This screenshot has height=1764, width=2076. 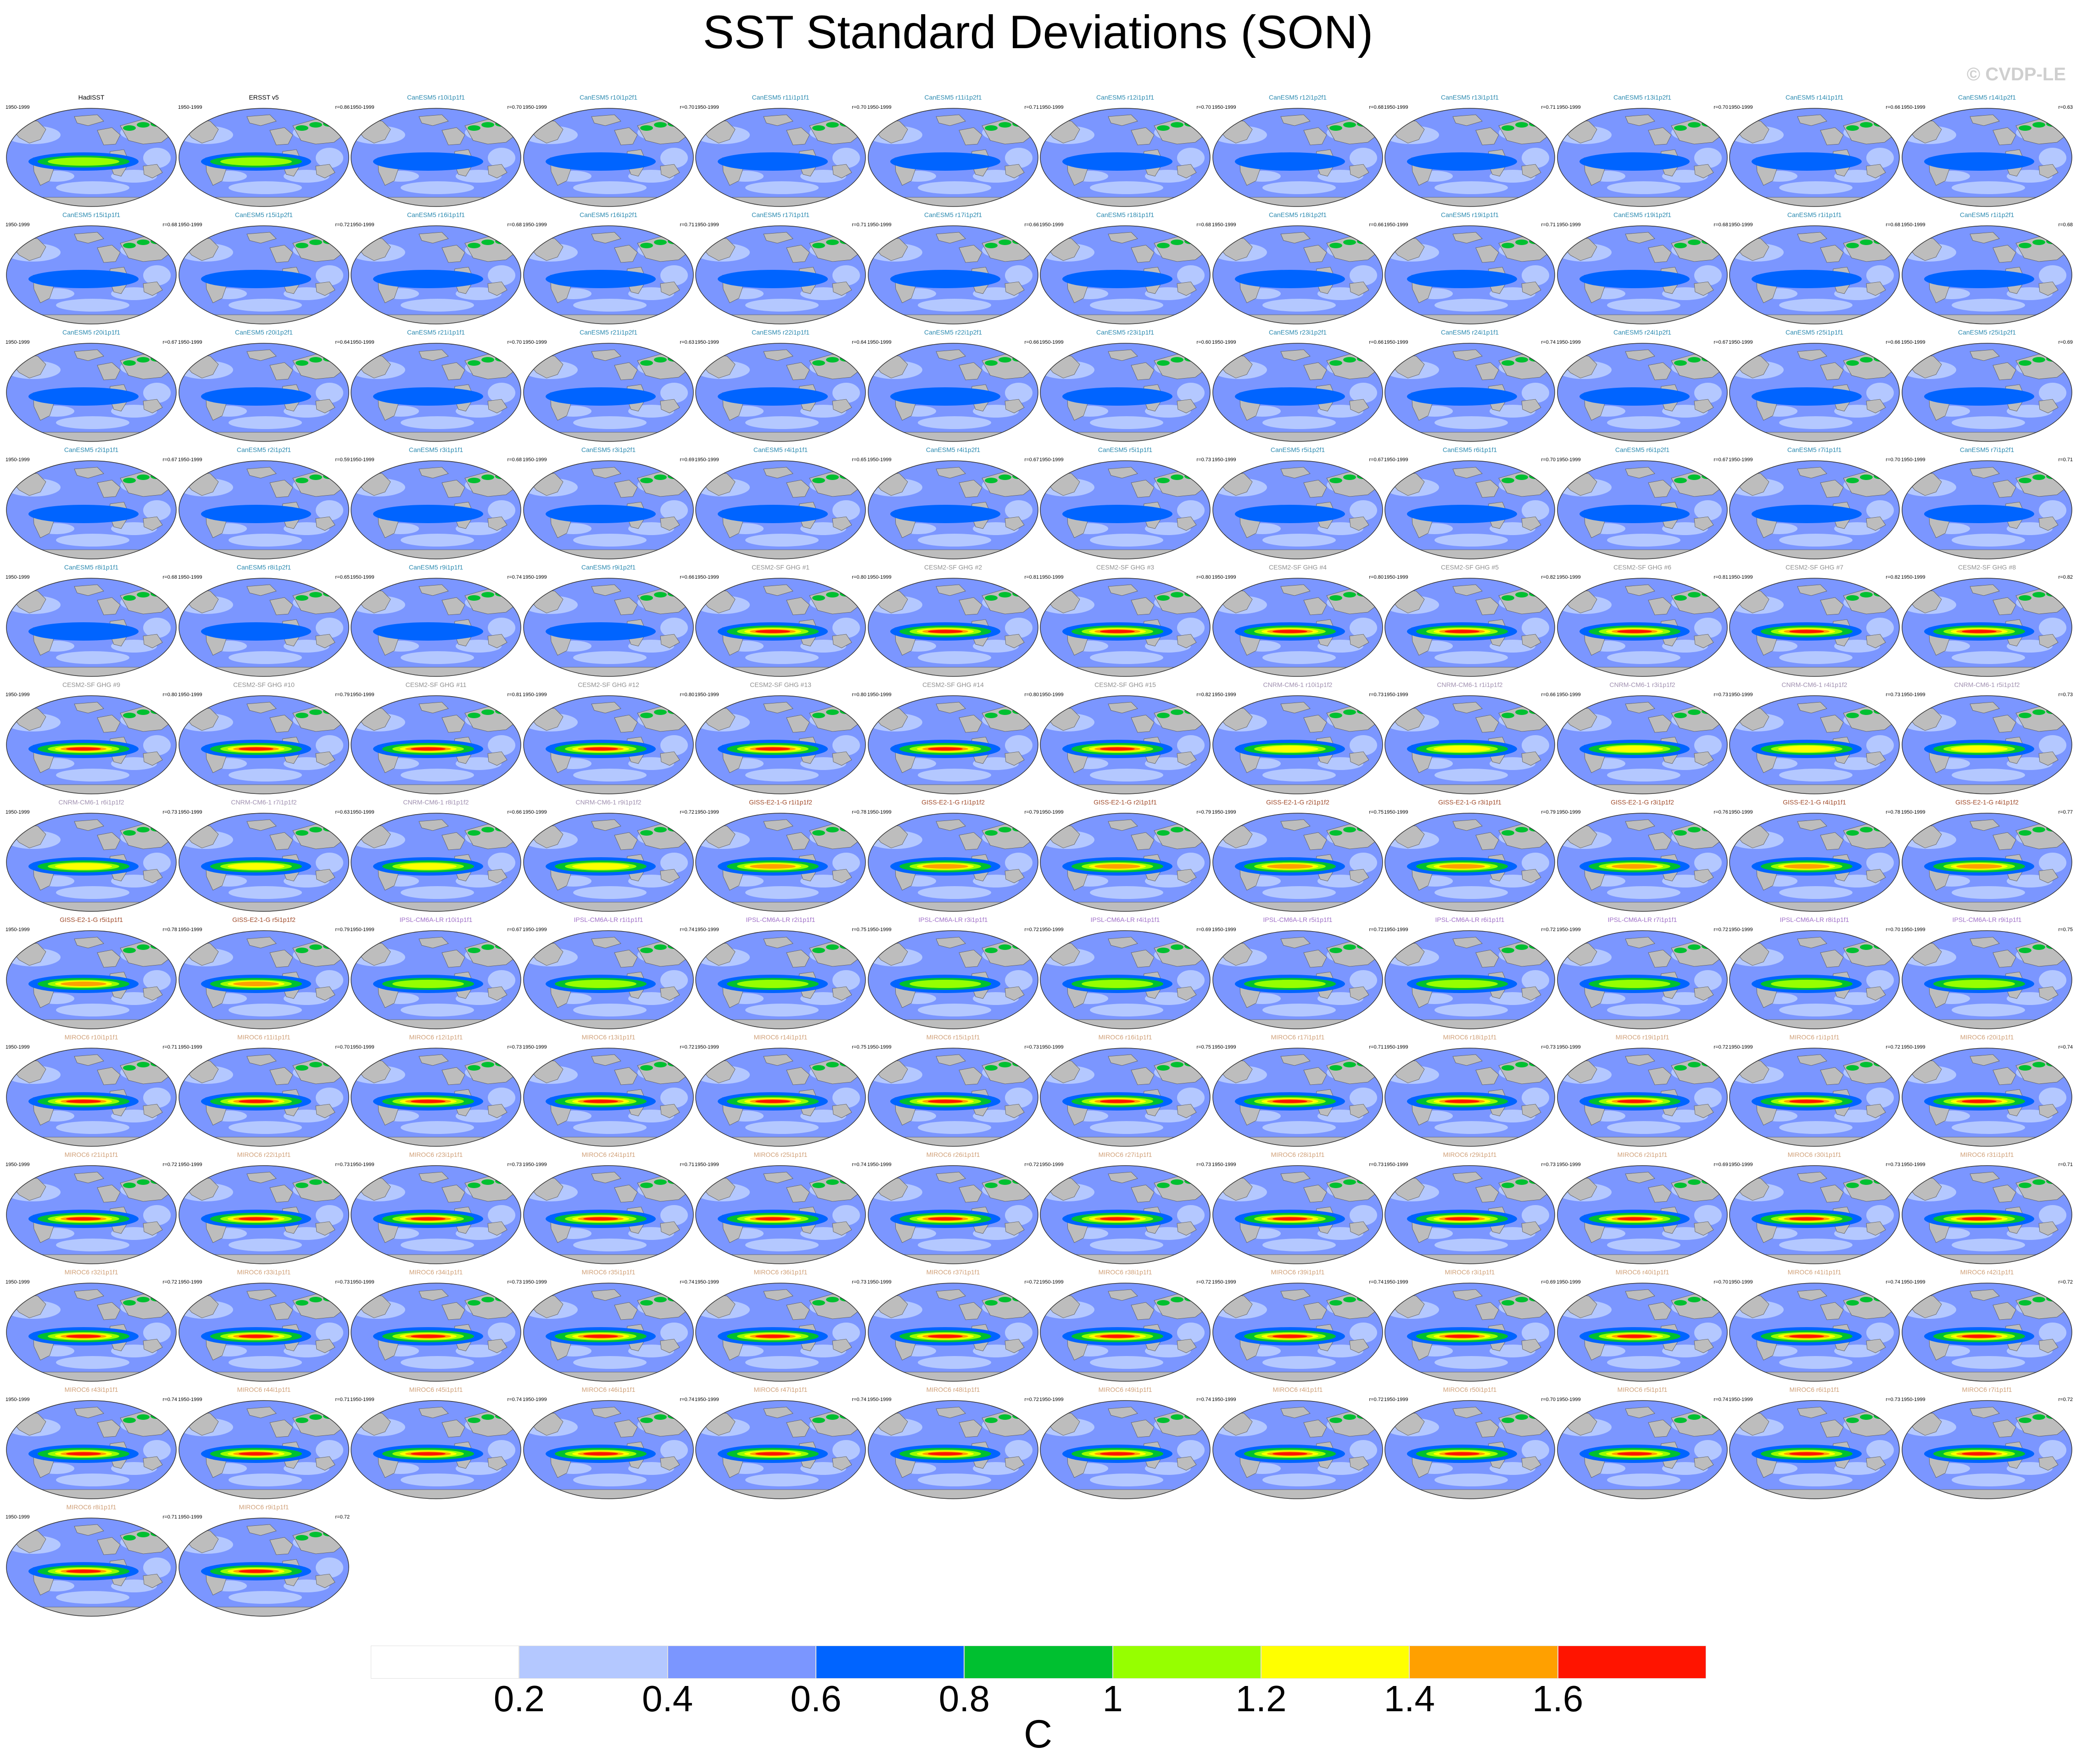 What do you see at coordinates (1642, 621) in the screenshot?
I see `map-panel: CESM2-SF GHG #6 1950-1999 r=0.81` at bounding box center [1642, 621].